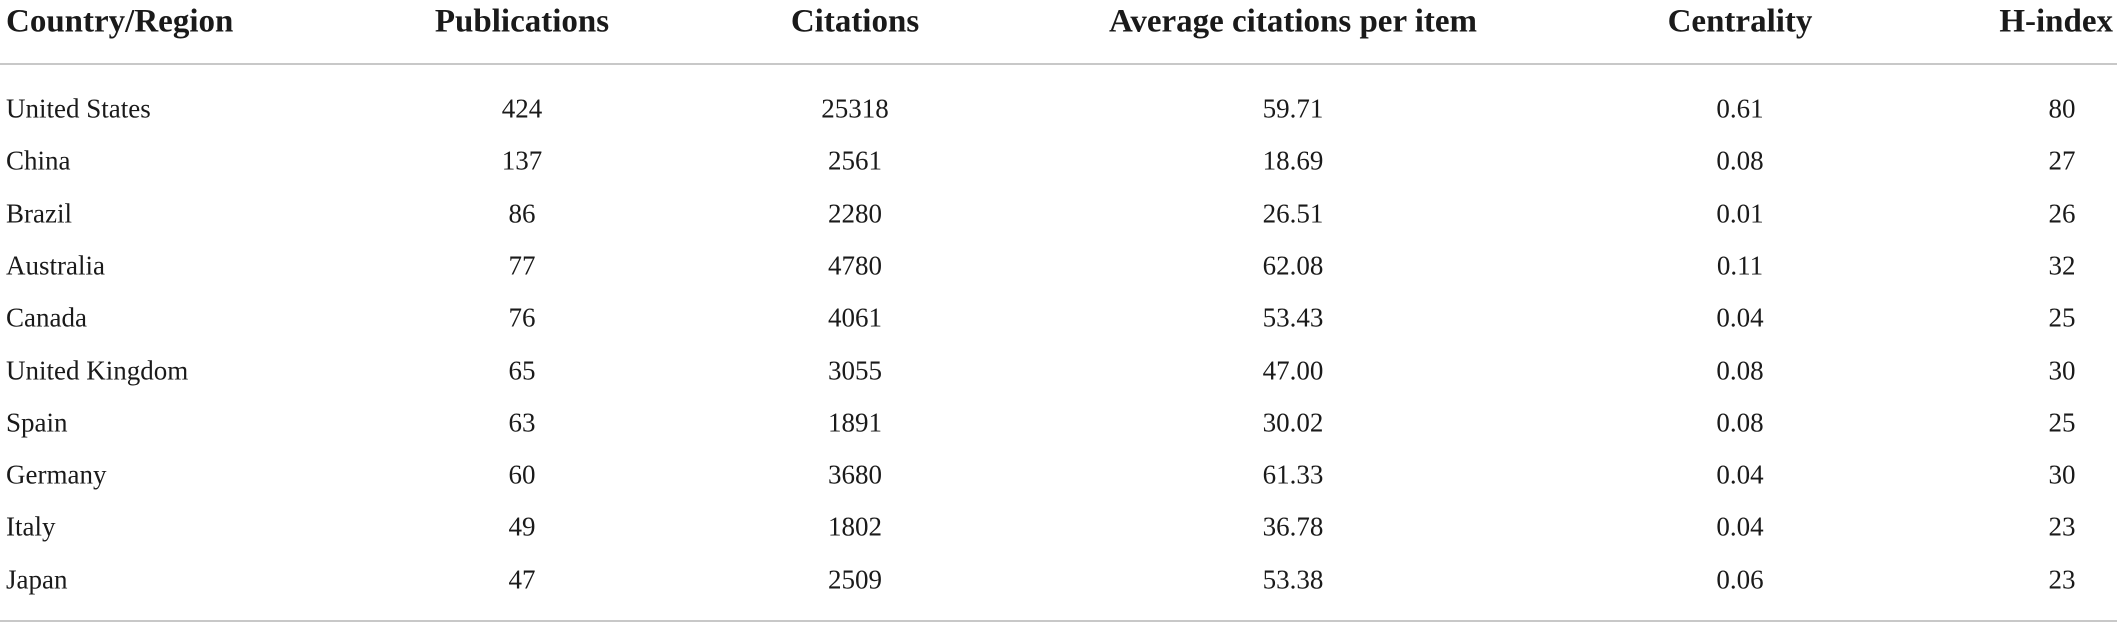 The width and height of the screenshot is (2117, 627). What do you see at coordinates (1740, 265) in the screenshot?
I see `table-cell: 0.11` at bounding box center [1740, 265].